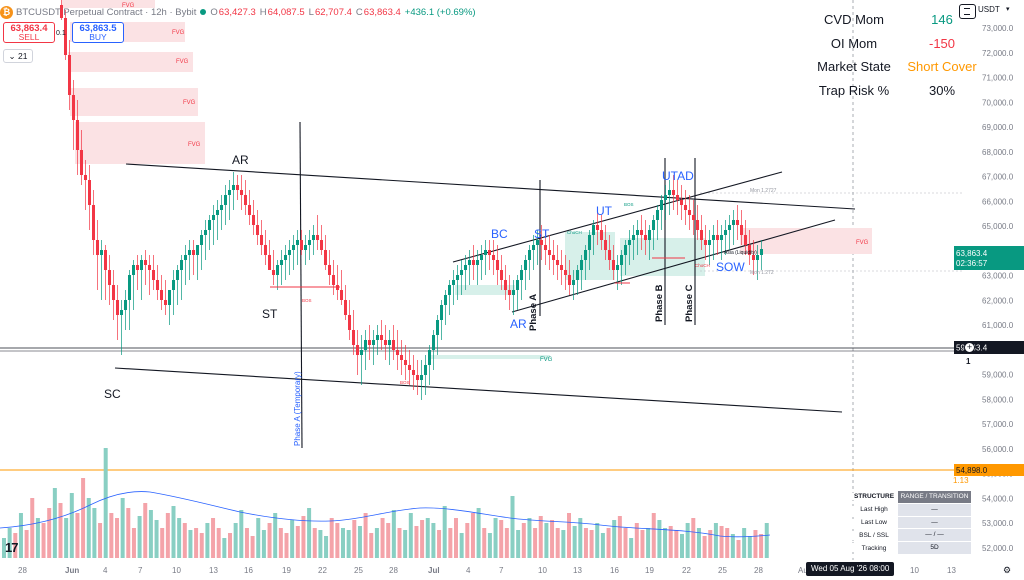 The height and width of the screenshot is (580, 1024). I want to click on chart-menu-button, so click(967, 11).